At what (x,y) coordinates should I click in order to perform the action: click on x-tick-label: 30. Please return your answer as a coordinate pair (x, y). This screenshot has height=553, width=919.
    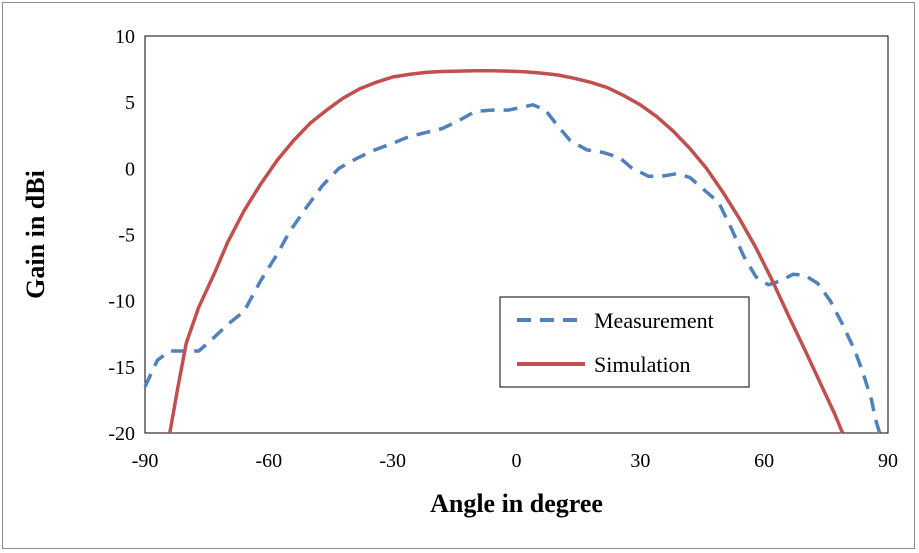
    Looking at the image, I should click on (640, 461).